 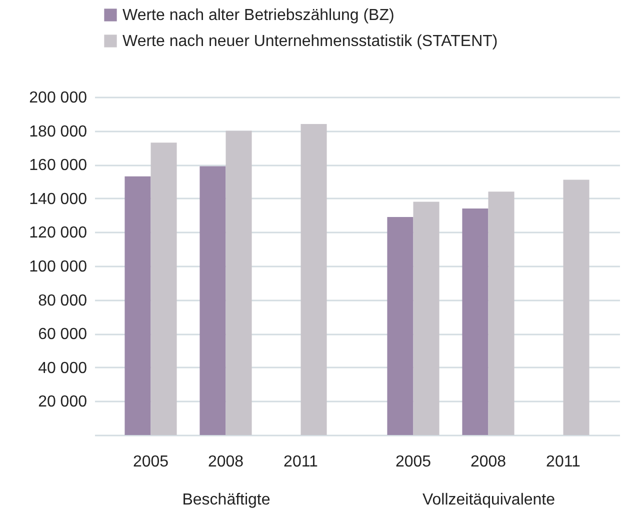 What do you see at coordinates (226, 500) in the screenshot?
I see `x-axis-title: Beschäftigte` at bounding box center [226, 500].